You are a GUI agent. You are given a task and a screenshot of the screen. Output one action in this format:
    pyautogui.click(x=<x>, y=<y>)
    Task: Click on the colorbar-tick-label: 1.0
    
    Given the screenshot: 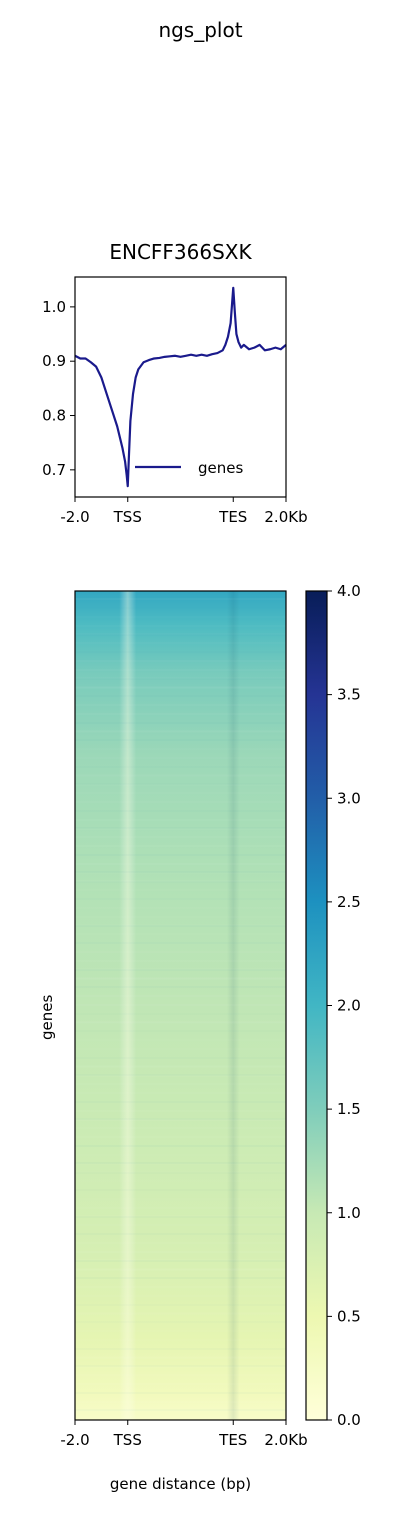 What is the action you would take?
    pyautogui.click(x=349, y=1213)
    